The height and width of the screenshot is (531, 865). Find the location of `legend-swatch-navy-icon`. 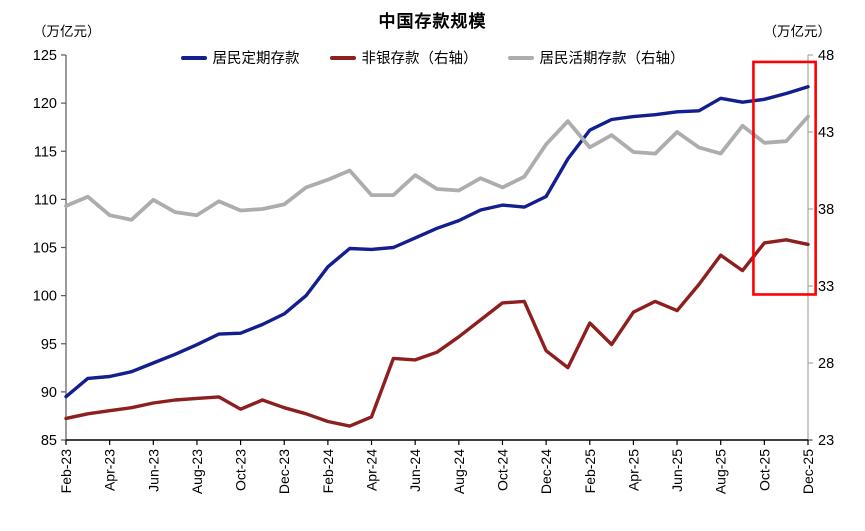

legend-swatch-navy-icon is located at coordinates (193, 57).